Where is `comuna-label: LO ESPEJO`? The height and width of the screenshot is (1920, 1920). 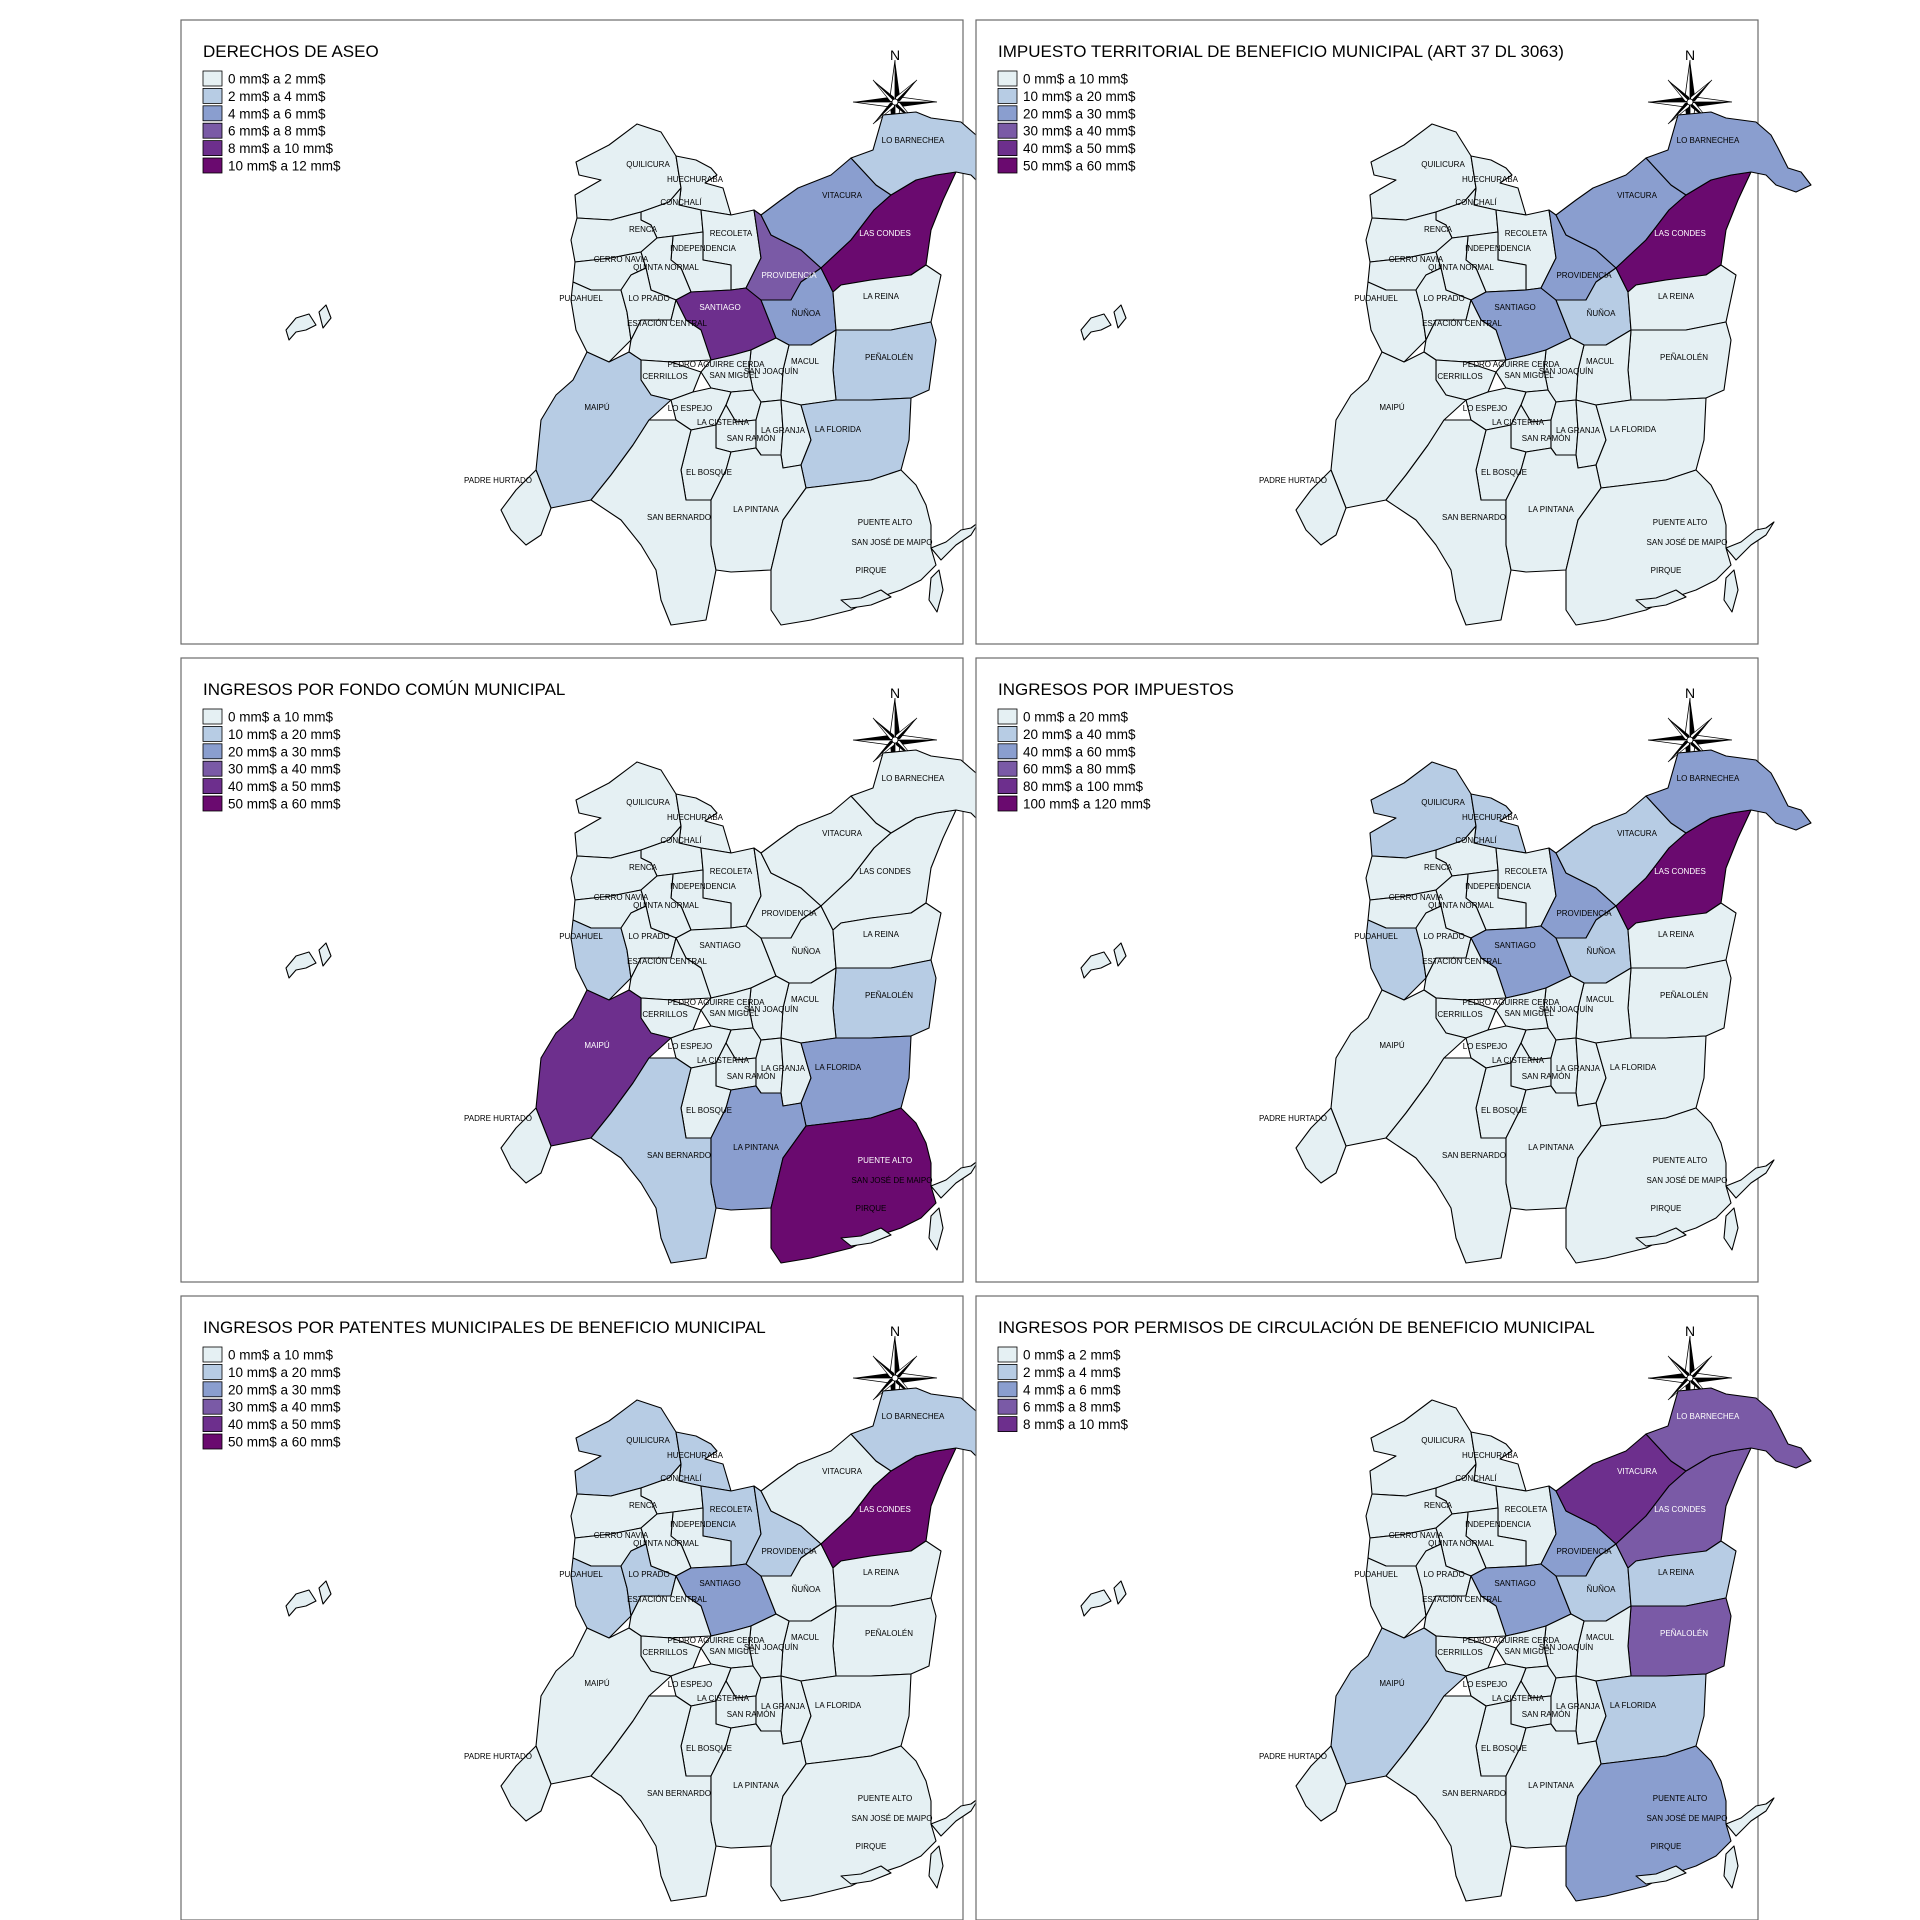 comuna-label: LO ESPEJO is located at coordinates (690, 1684).